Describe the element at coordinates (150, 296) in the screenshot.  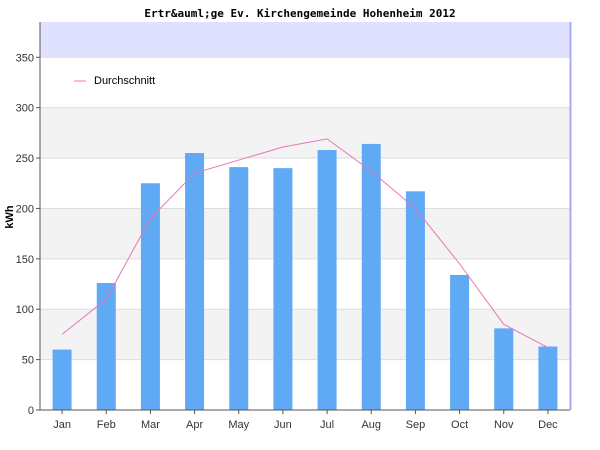
I see `bar-mar` at that location.